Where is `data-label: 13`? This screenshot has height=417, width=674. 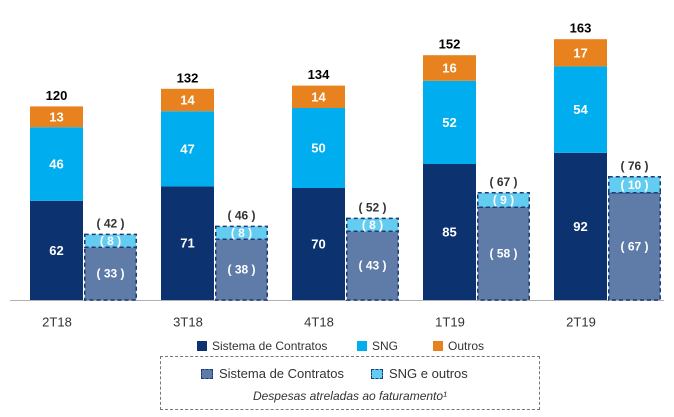 data-label: 13 is located at coordinates (56, 116).